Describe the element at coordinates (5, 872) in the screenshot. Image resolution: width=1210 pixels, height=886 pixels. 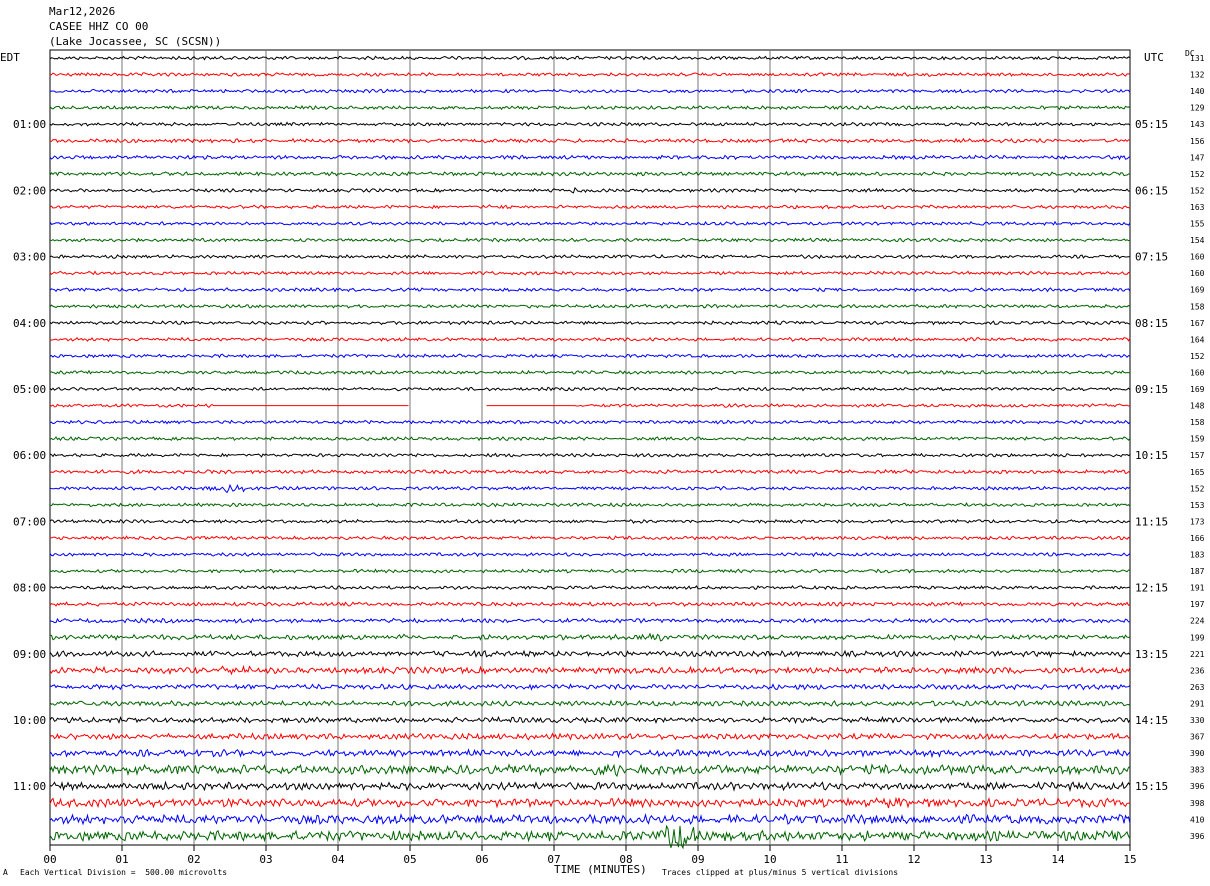
I see `corner-mark: A` at that location.